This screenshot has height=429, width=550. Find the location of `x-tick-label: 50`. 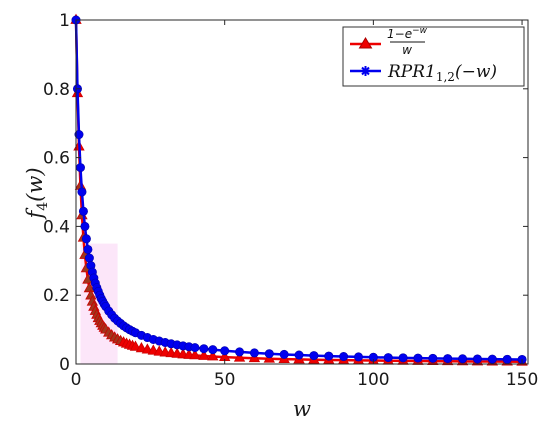

x-tick-label: 50 is located at coordinates (225, 380).